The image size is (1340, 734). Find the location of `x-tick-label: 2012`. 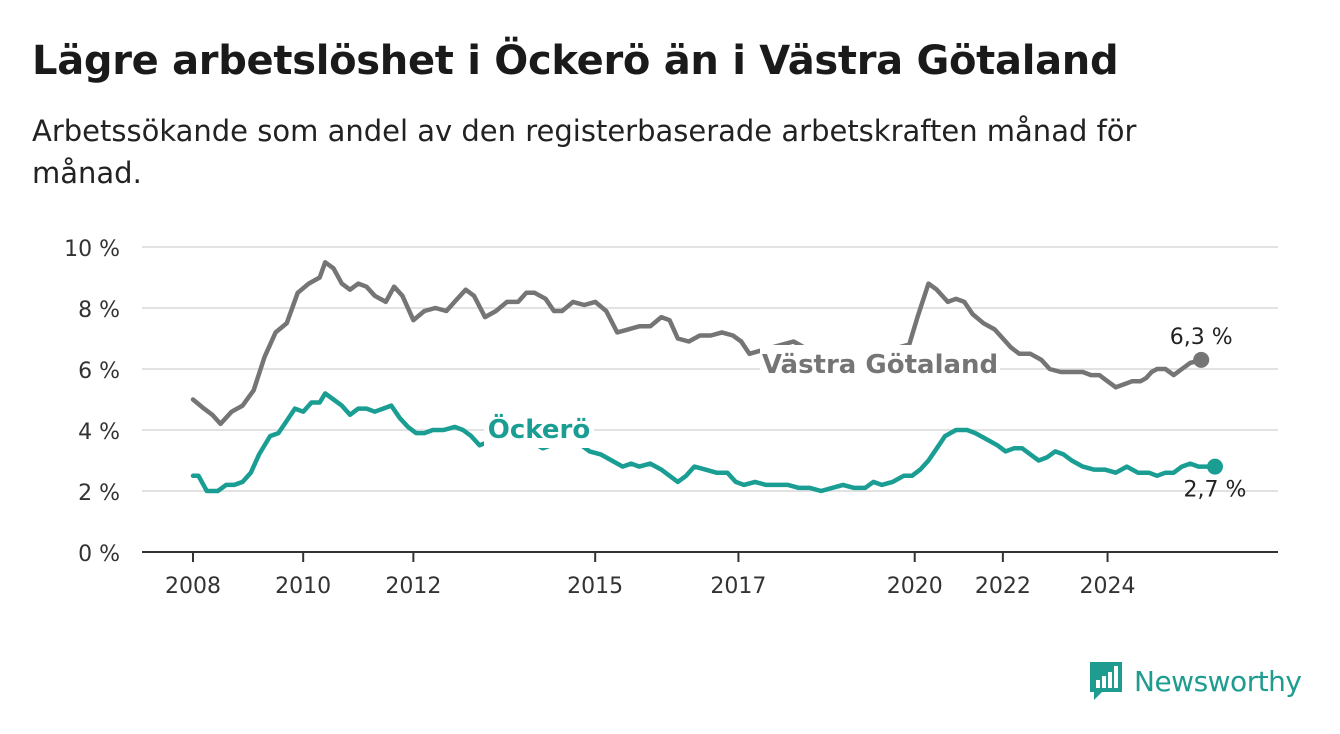

x-tick-label: 2012 is located at coordinates (413, 586).